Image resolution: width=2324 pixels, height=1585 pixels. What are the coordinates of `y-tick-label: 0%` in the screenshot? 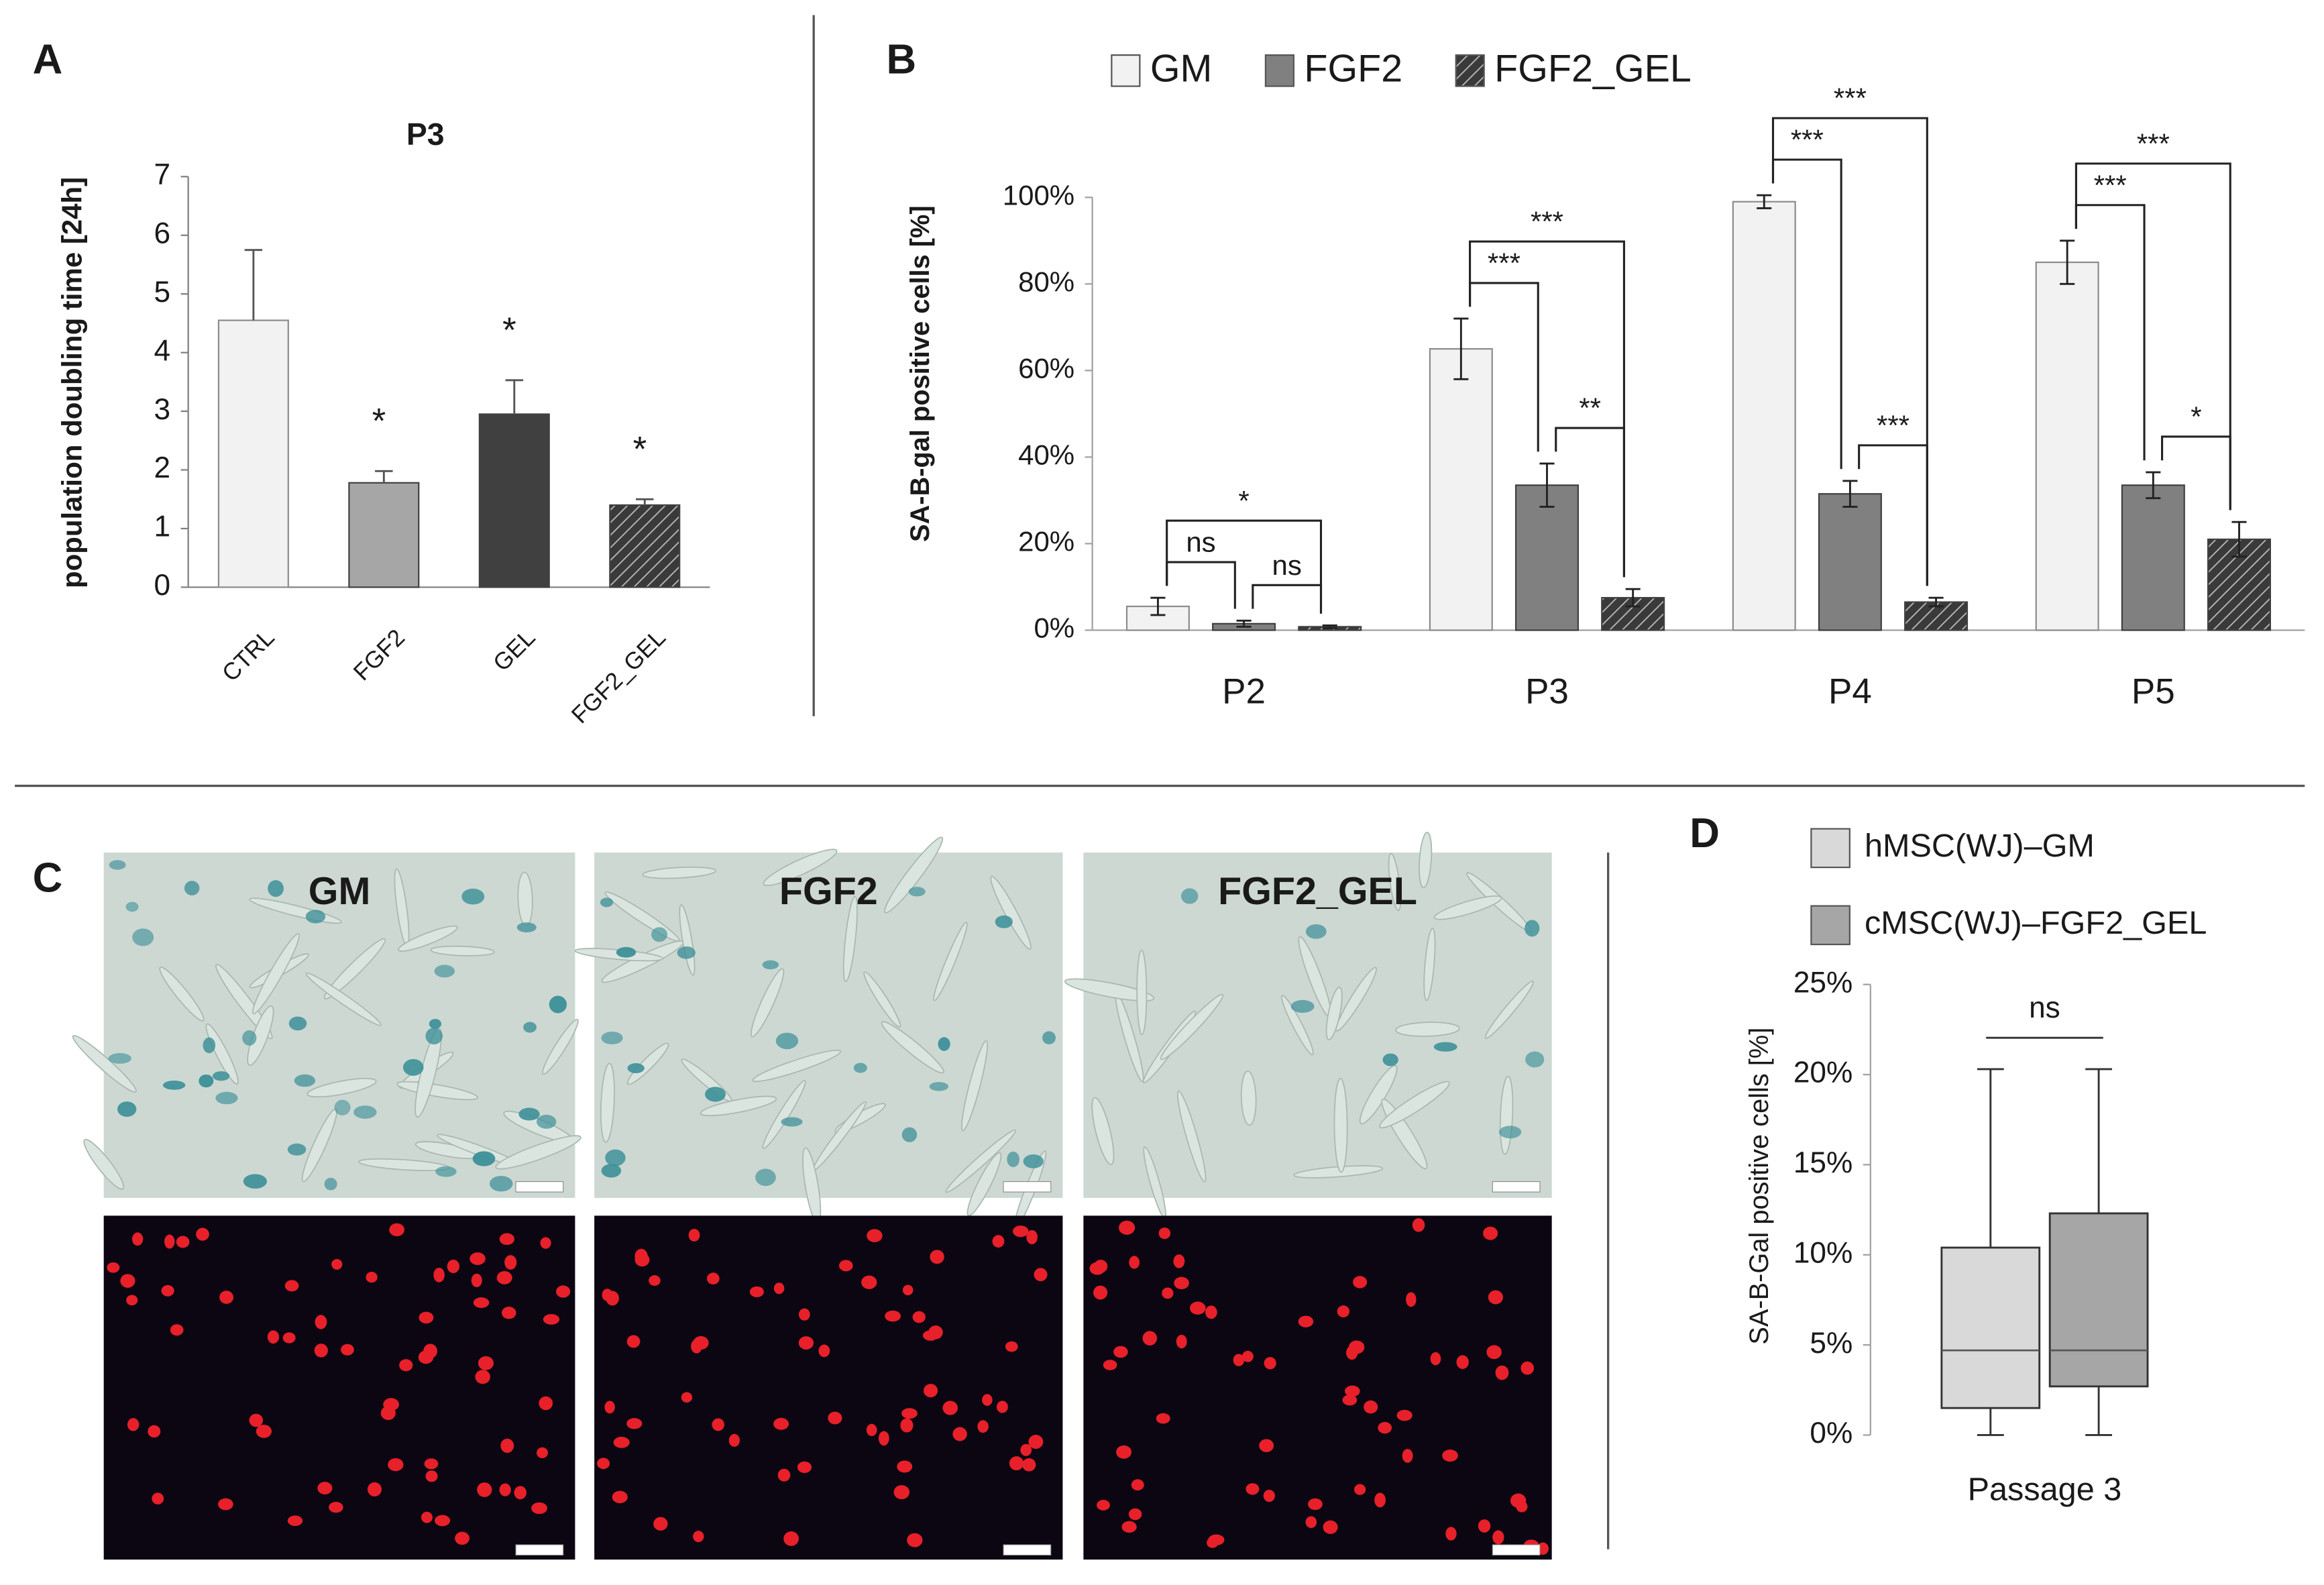 It's located at (1054, 628).